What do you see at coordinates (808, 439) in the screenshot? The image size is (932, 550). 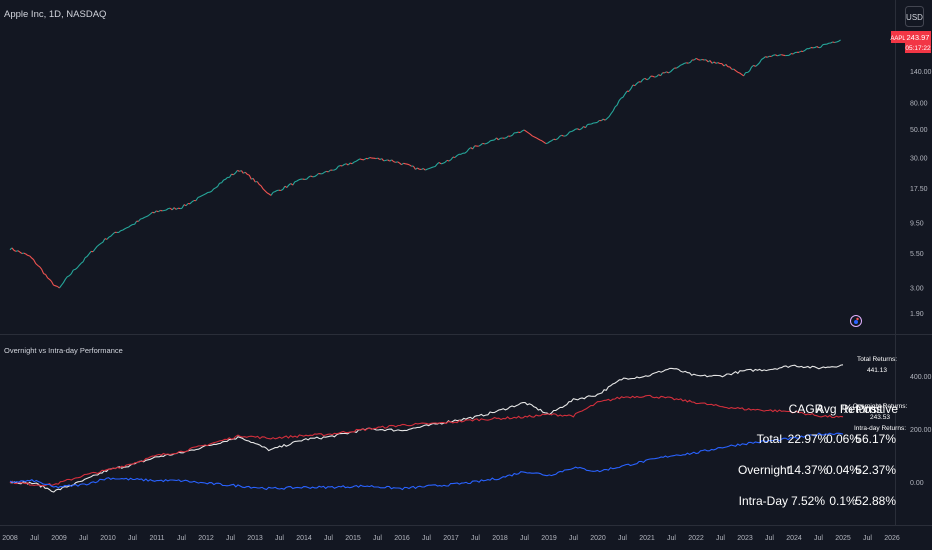 I see `cell-total-cagr: 22.97%` at bounding box center [808, 439].